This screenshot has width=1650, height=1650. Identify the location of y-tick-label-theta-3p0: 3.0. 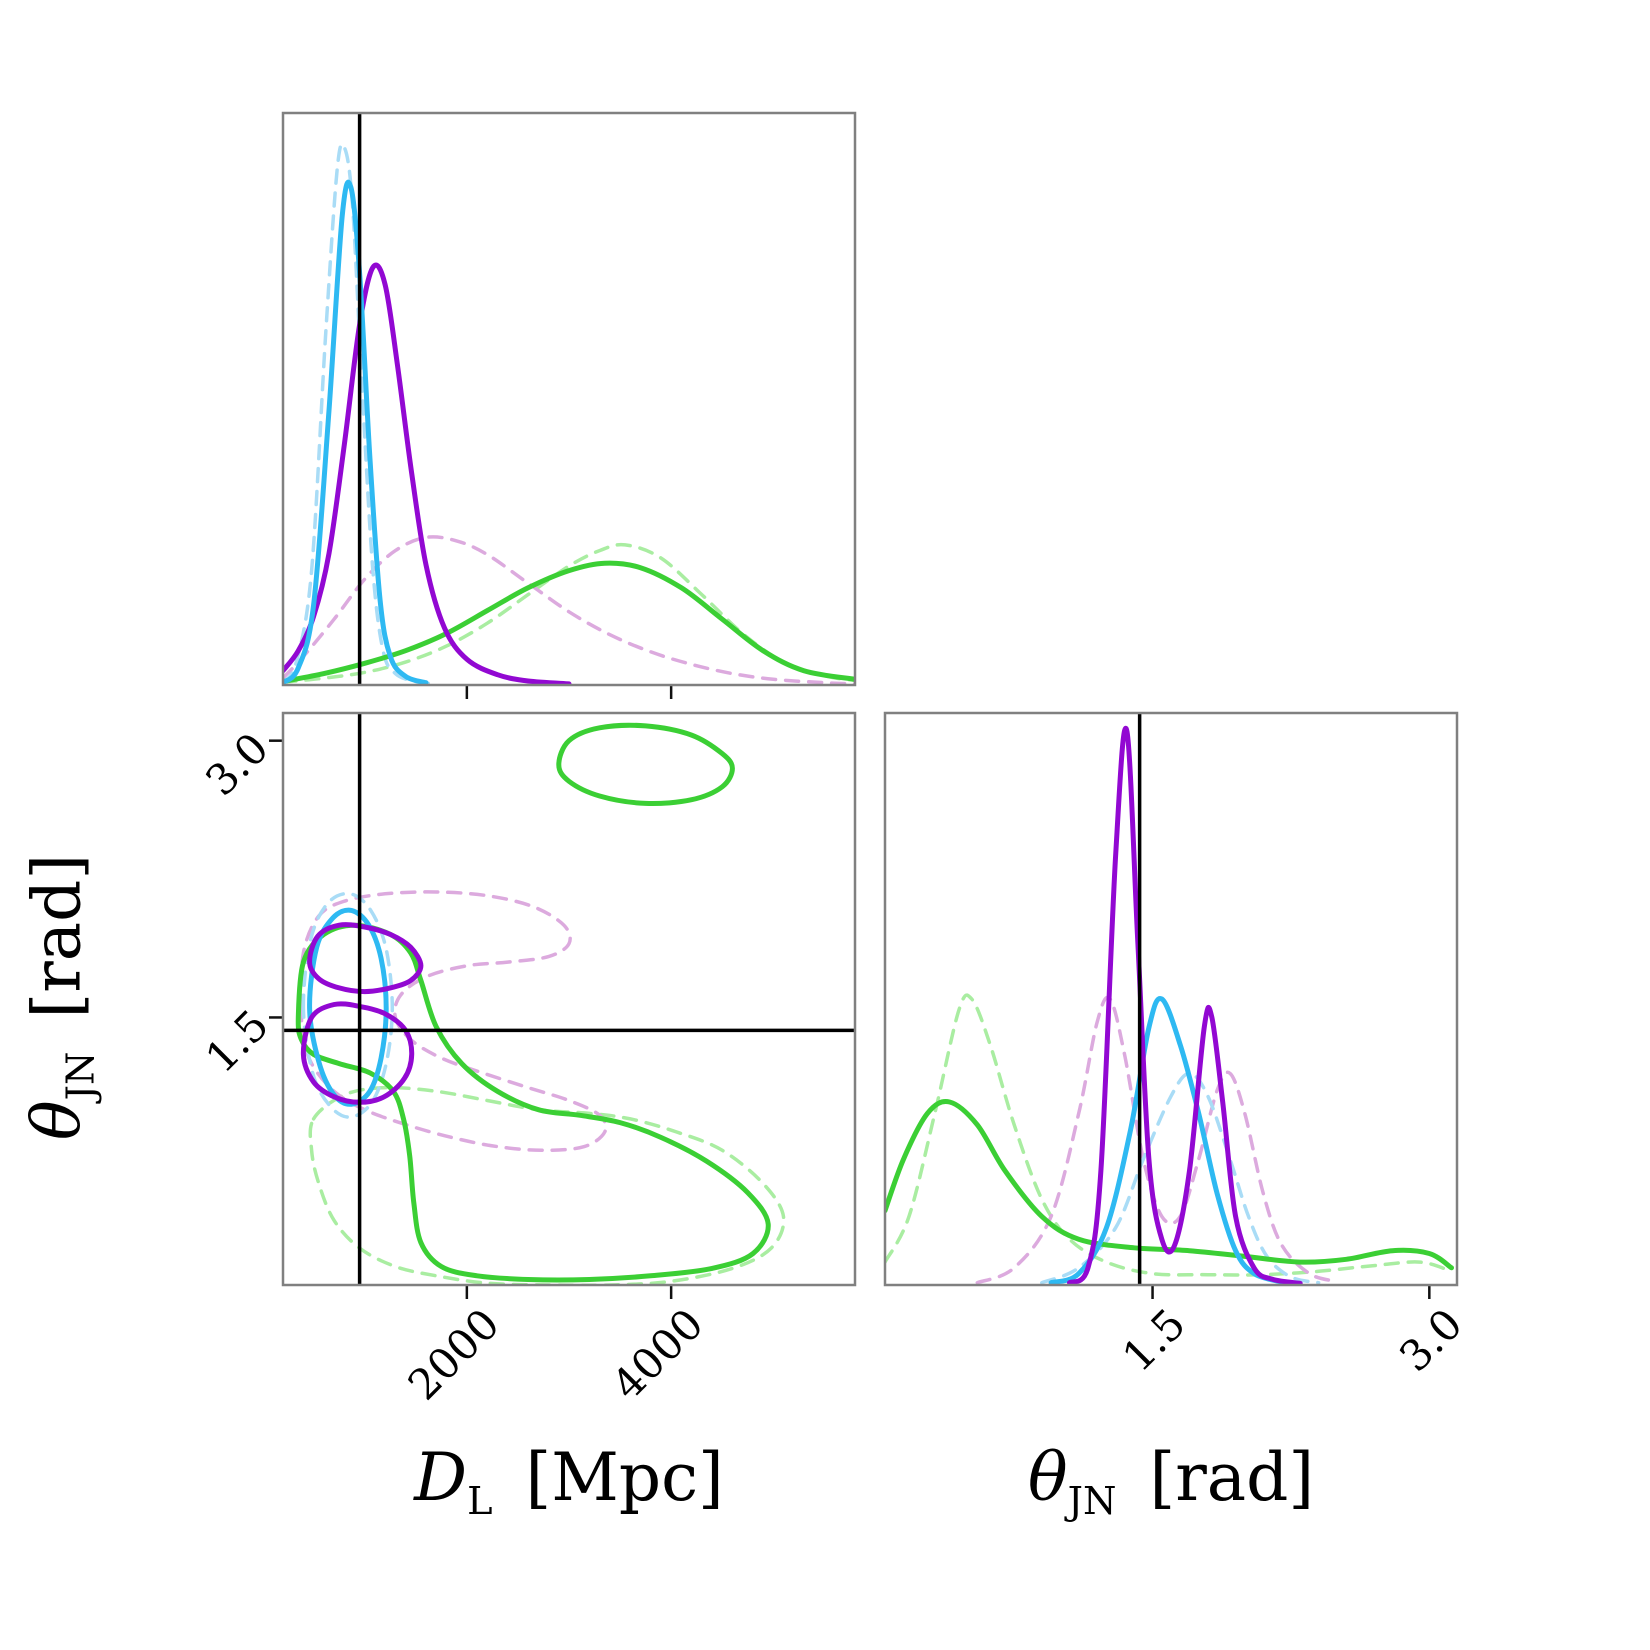
(237, 764).